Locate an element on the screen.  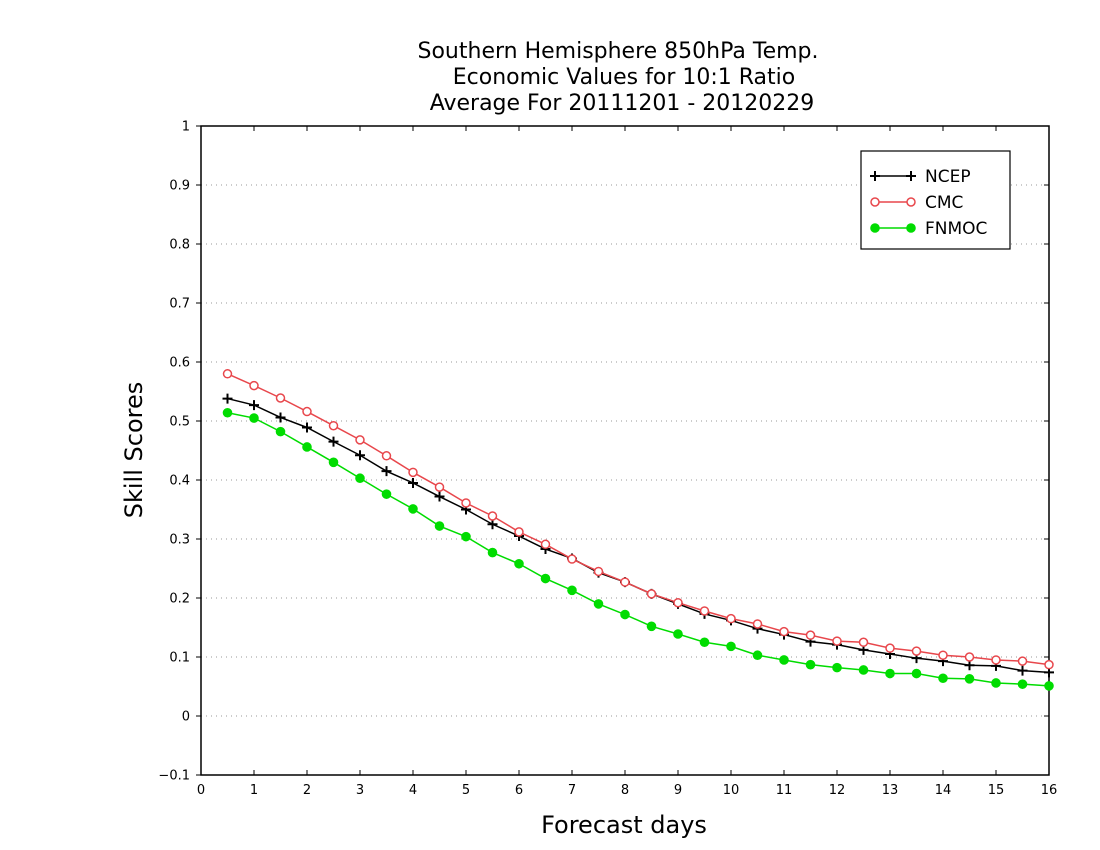
legend-label: FNMOC is located at coordinates (956, 229).